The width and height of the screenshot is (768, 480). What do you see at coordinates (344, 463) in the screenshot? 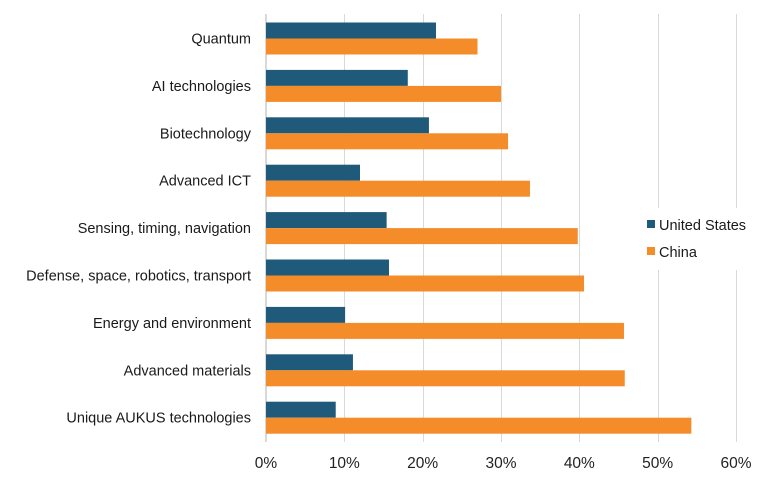
I see `x-tick-label: 10%` at bounding box center [344, 463].